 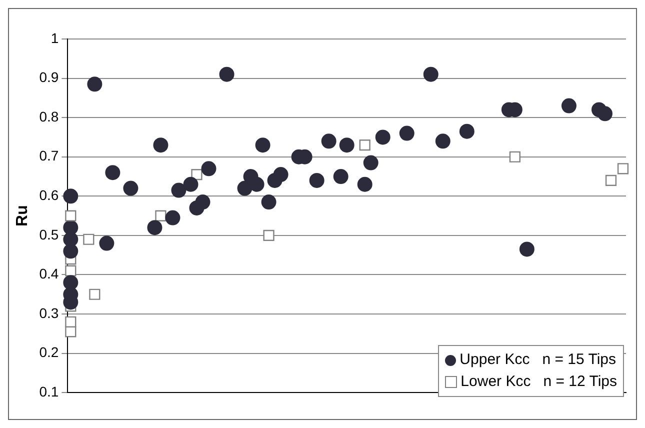 What do you see at coordinates (49, 195) in the screenshot?
I see `y-tick-label: 0.6` at bounding box center [49, 195].